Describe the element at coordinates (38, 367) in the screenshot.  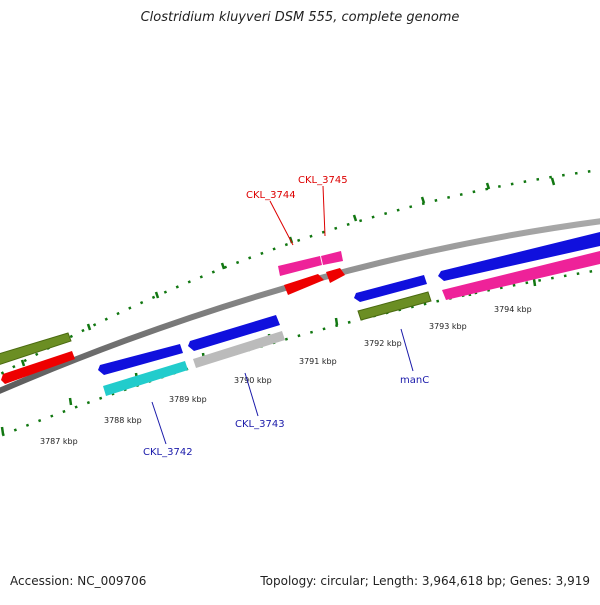
I see `gene-red-left` at that location.